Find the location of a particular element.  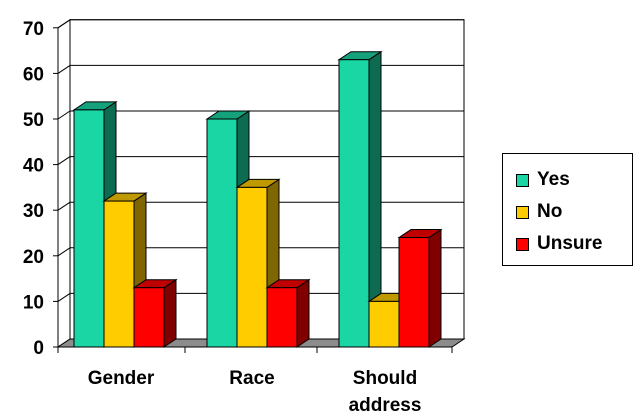

legend-label-unsure: Unsure is located at coordinates (570, 243).